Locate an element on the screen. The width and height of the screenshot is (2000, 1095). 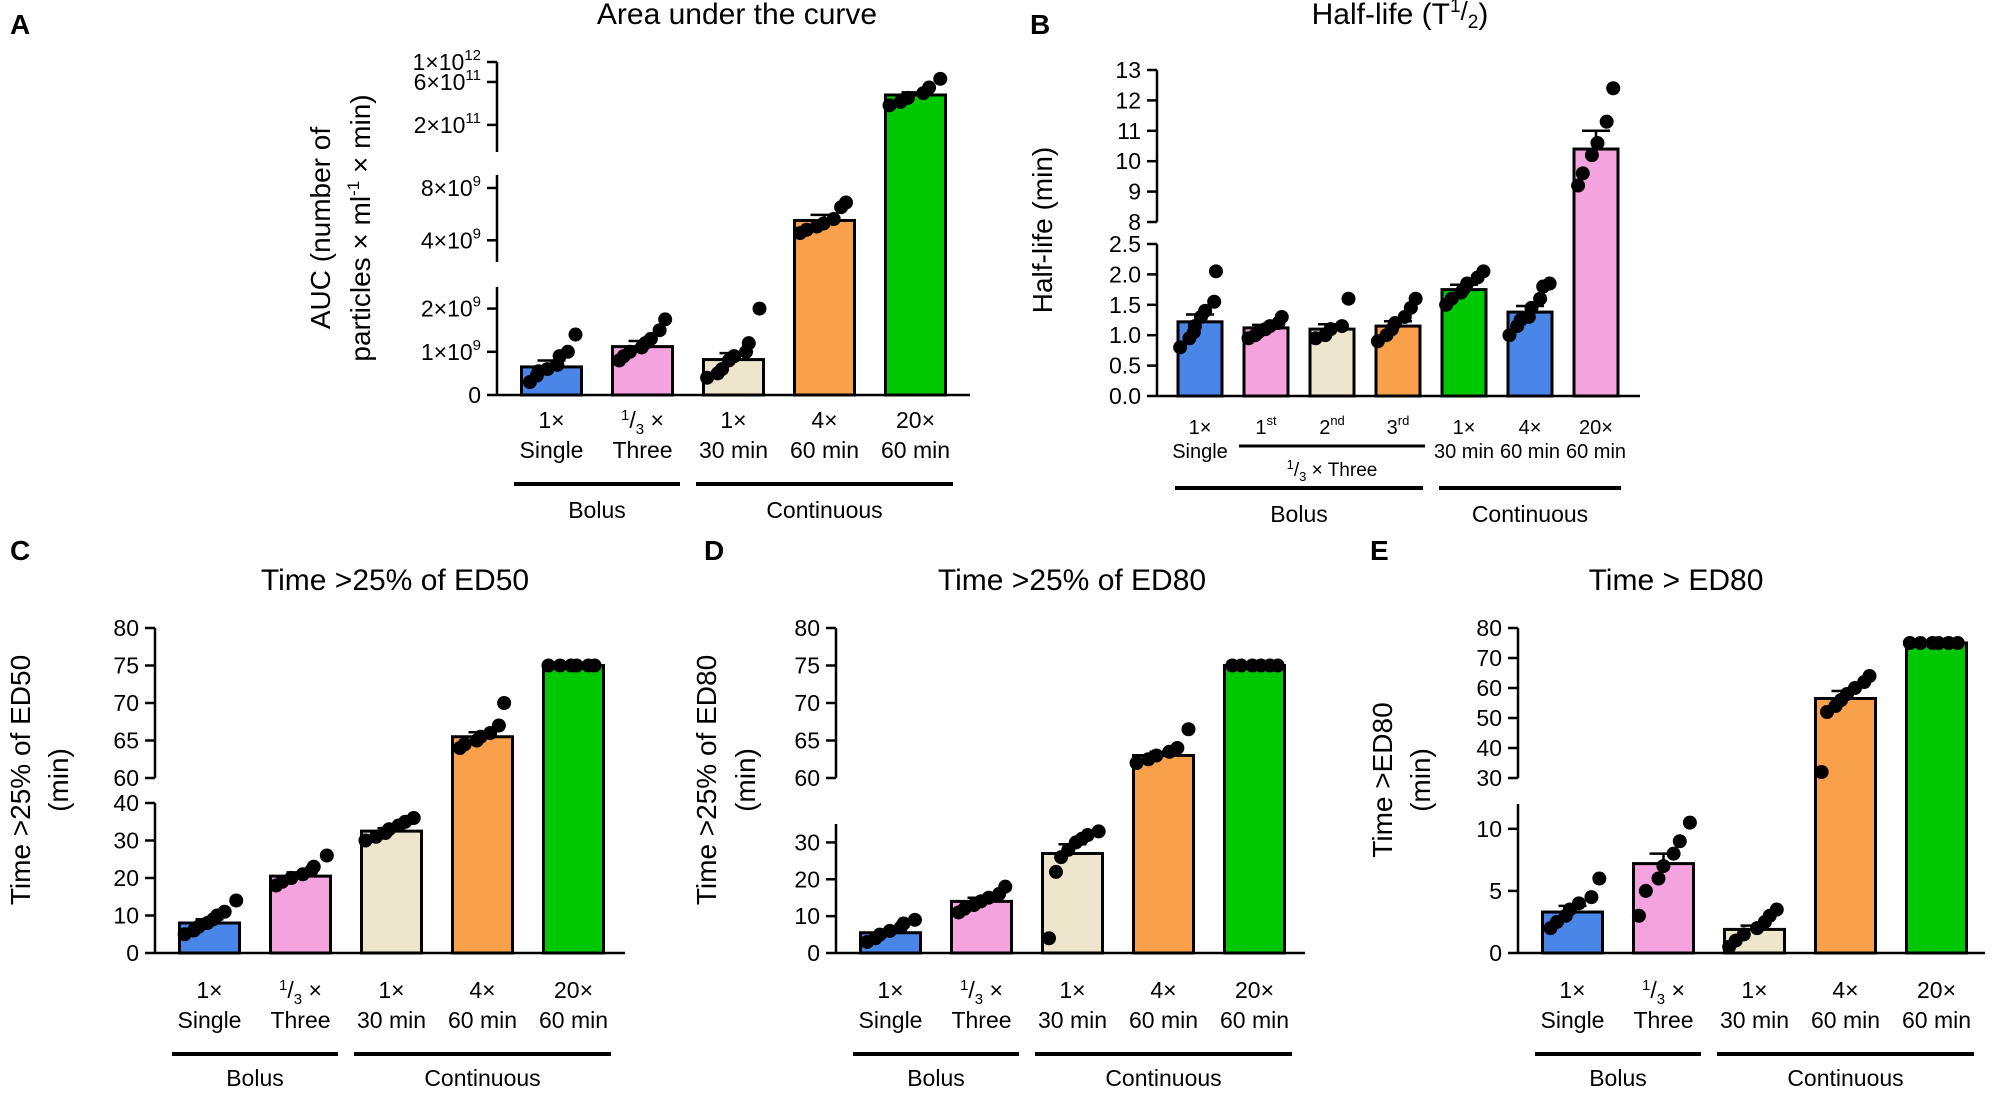
y-tick-label: 0.0 is located at coordinates (1125, 396).